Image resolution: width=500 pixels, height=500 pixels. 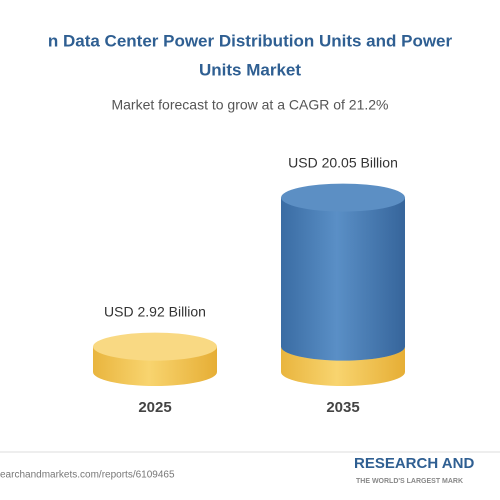 What do you see at coordinates (155, 311) in the screenshot?
I see `value-label: USD 2.92 Billion` at bounding box center [155, 311].